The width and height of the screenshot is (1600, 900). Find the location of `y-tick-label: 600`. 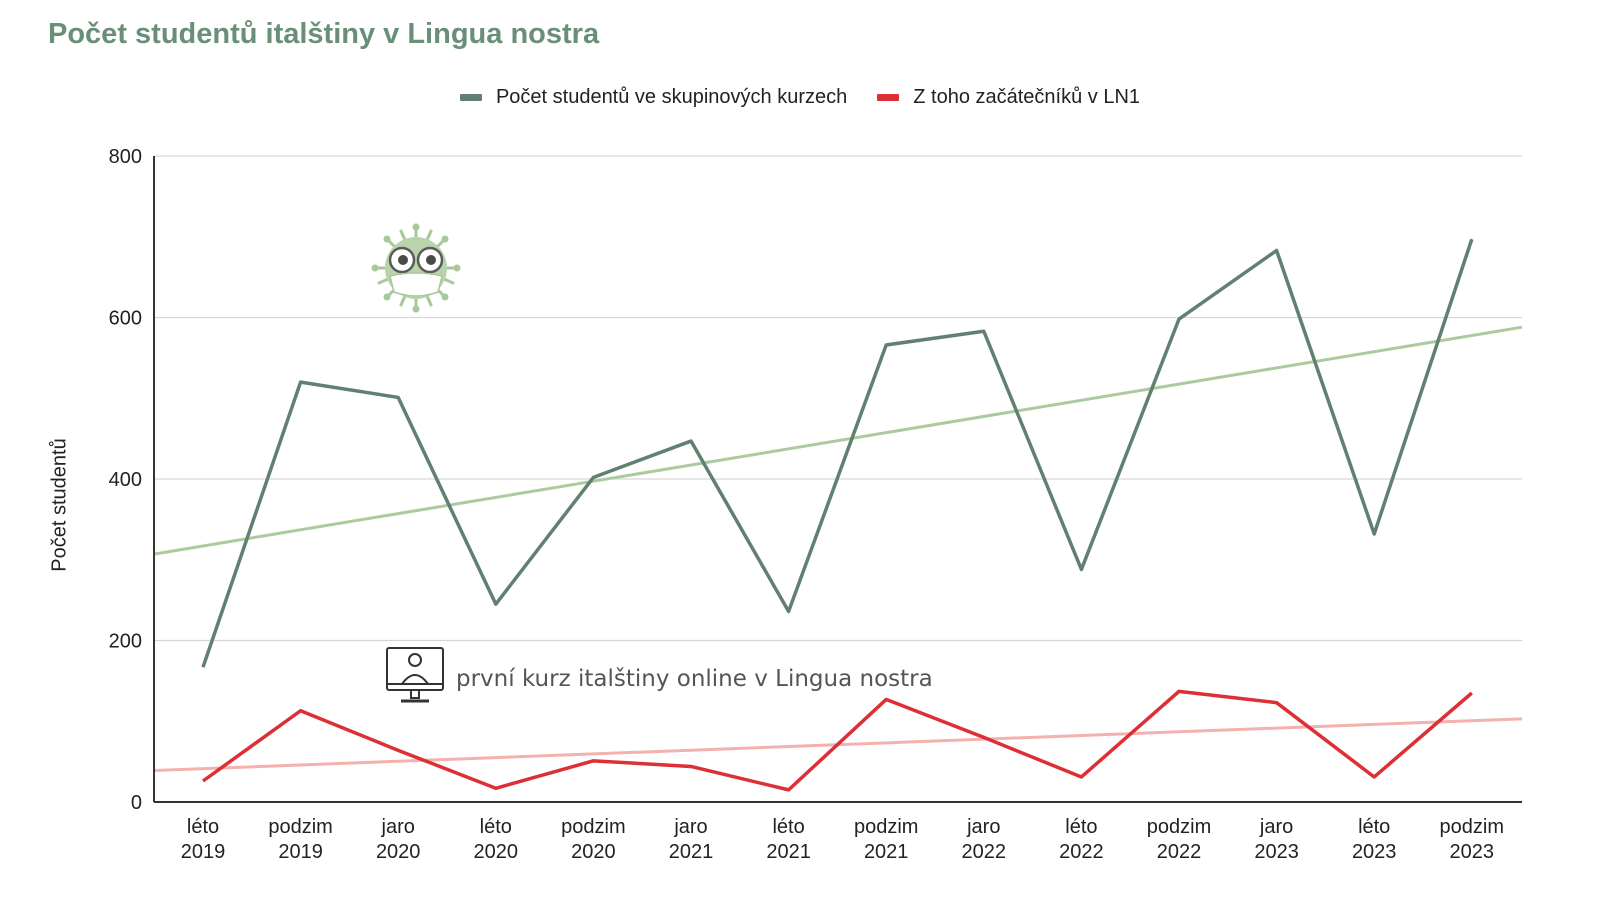

y-tick-label: 600 is located at coordinates (125, 319).